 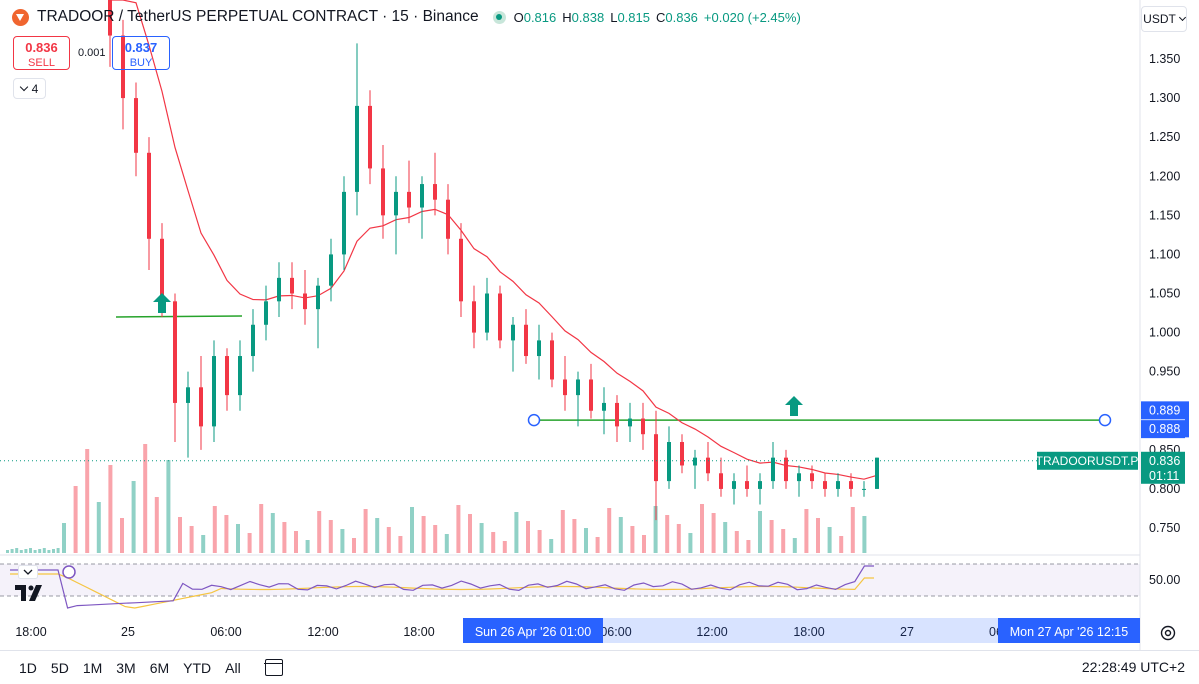 I want to click on time-tick-label: 06:00, so click(x=615, y=632).